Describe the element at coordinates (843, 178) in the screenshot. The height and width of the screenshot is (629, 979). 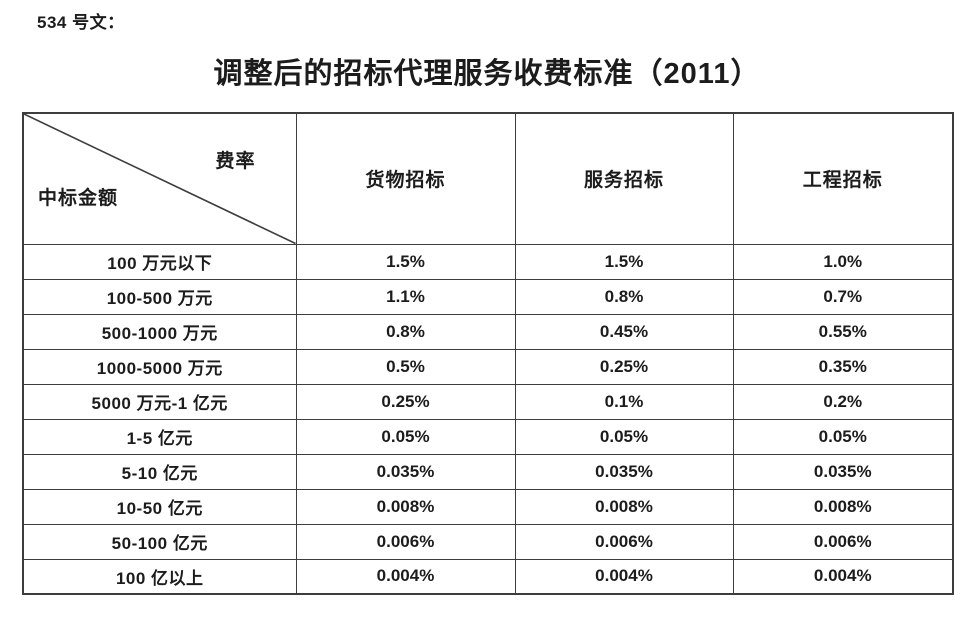
I see `column-header-engineering: 工程招标` at that location.